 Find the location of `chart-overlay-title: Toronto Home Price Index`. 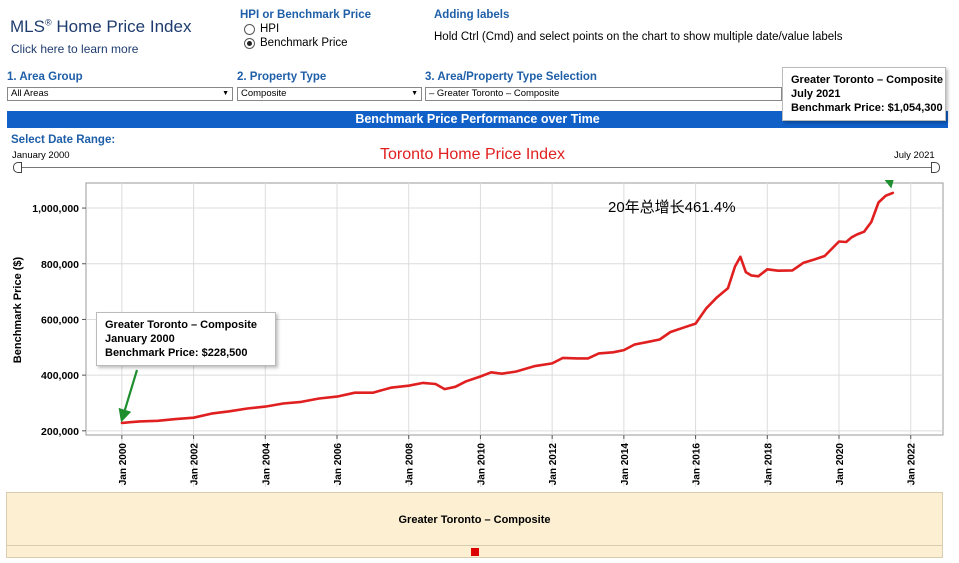

chart-overlay-title: Toronto Home Price Index is located at coordinates (472, 154).